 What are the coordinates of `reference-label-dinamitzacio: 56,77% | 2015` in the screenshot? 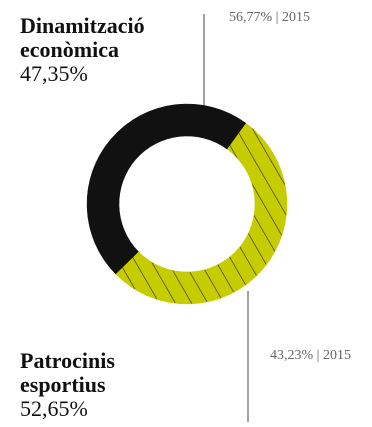 It's located at (269, 17).